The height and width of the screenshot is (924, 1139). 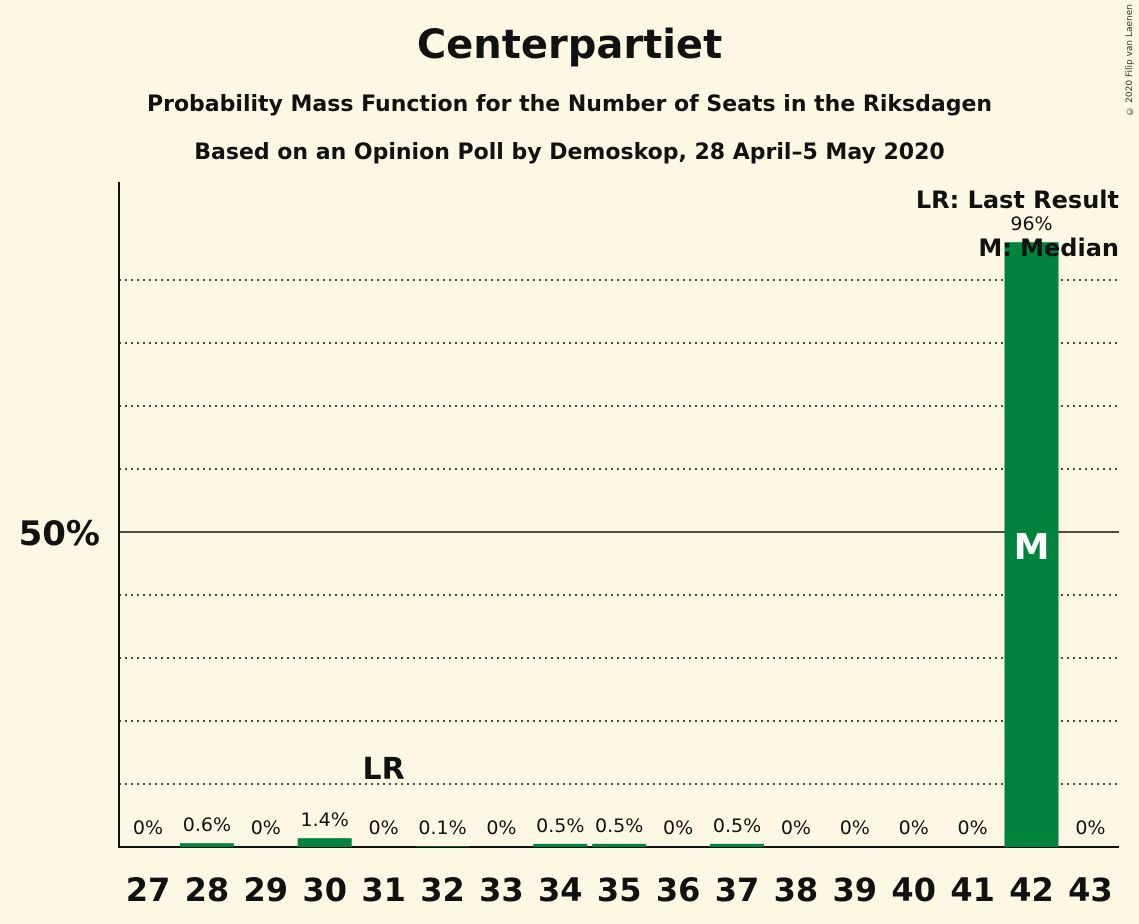 What do you see at coordinates (972, 890) in the screenshot?
I see `x-tick-label: 41` at bounding box center [972, 890].